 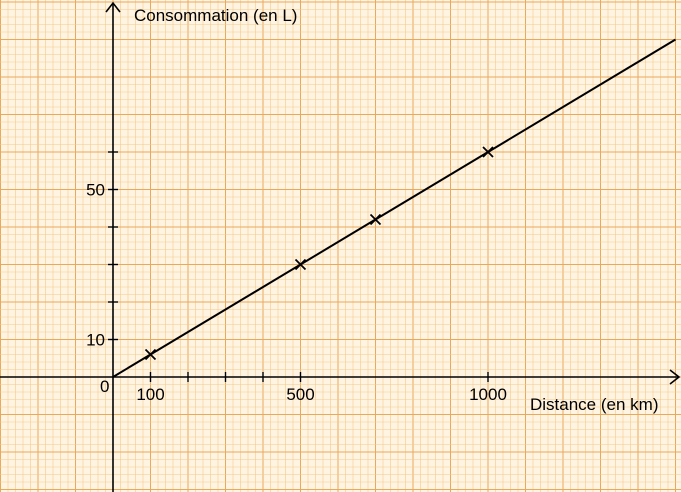 I want to click on origin-label: 0, so click(x=104, y=386).